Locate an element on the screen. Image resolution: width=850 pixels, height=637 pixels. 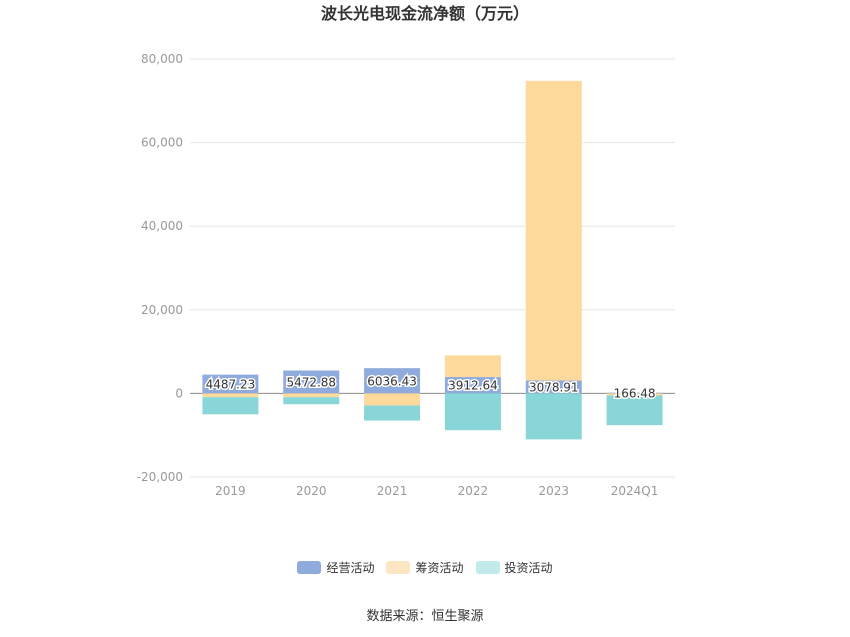
data-label: 4487.23 is located at coordinates (231, 385).